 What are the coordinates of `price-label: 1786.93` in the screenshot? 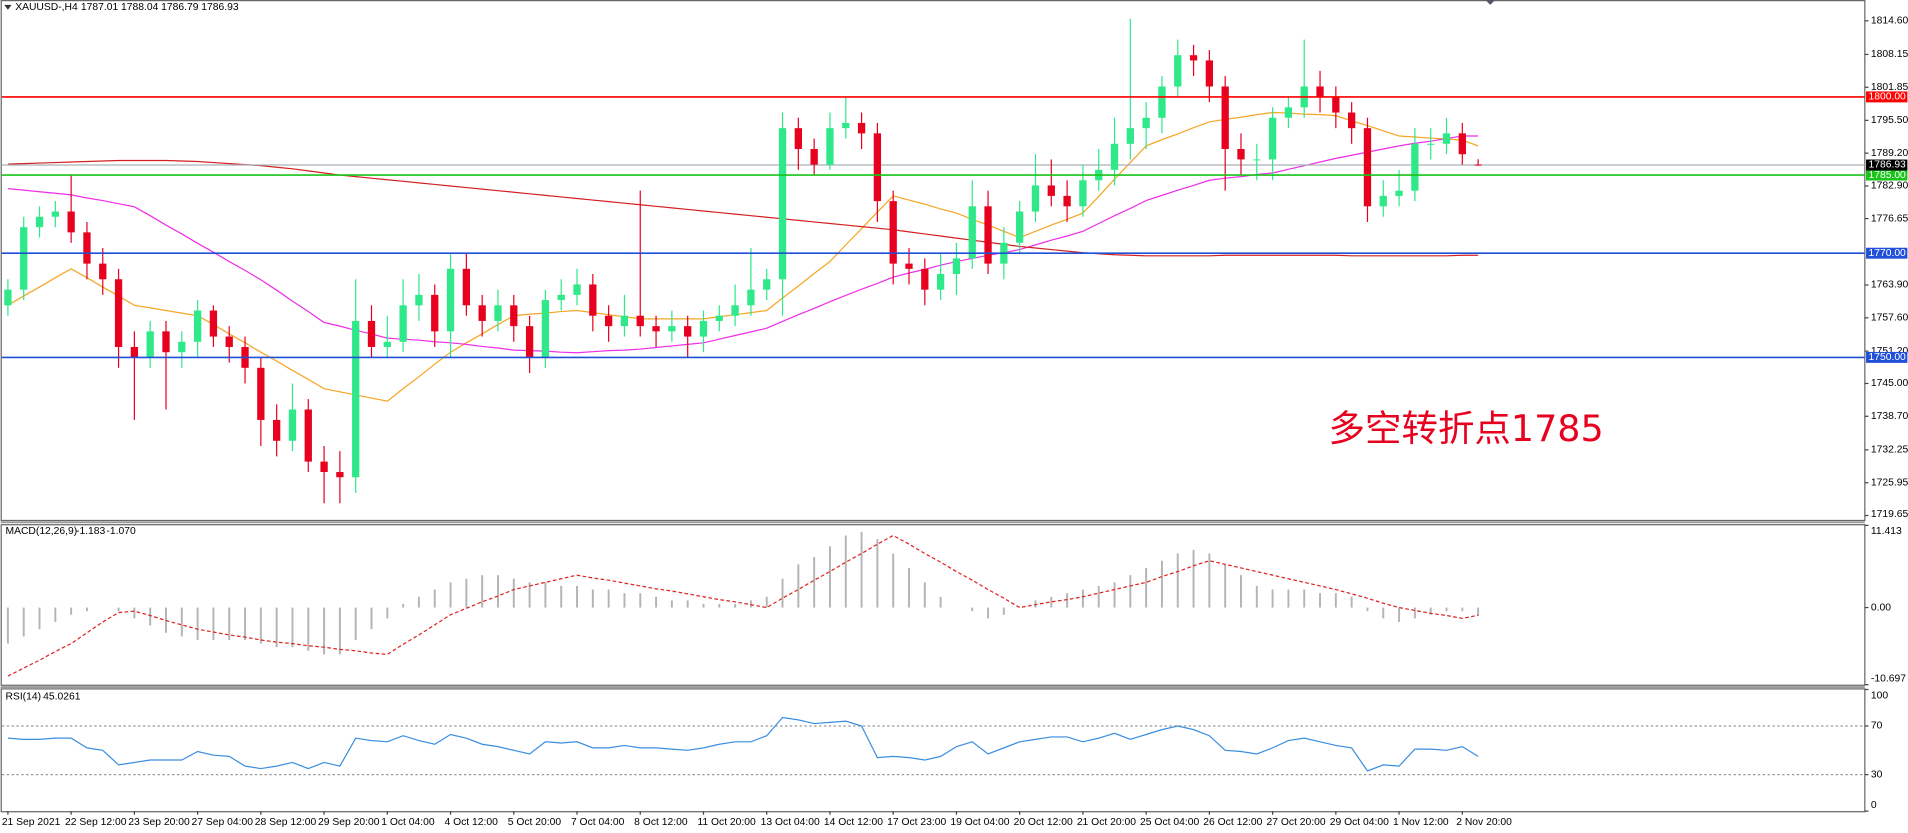 It's located at (1887, 165).